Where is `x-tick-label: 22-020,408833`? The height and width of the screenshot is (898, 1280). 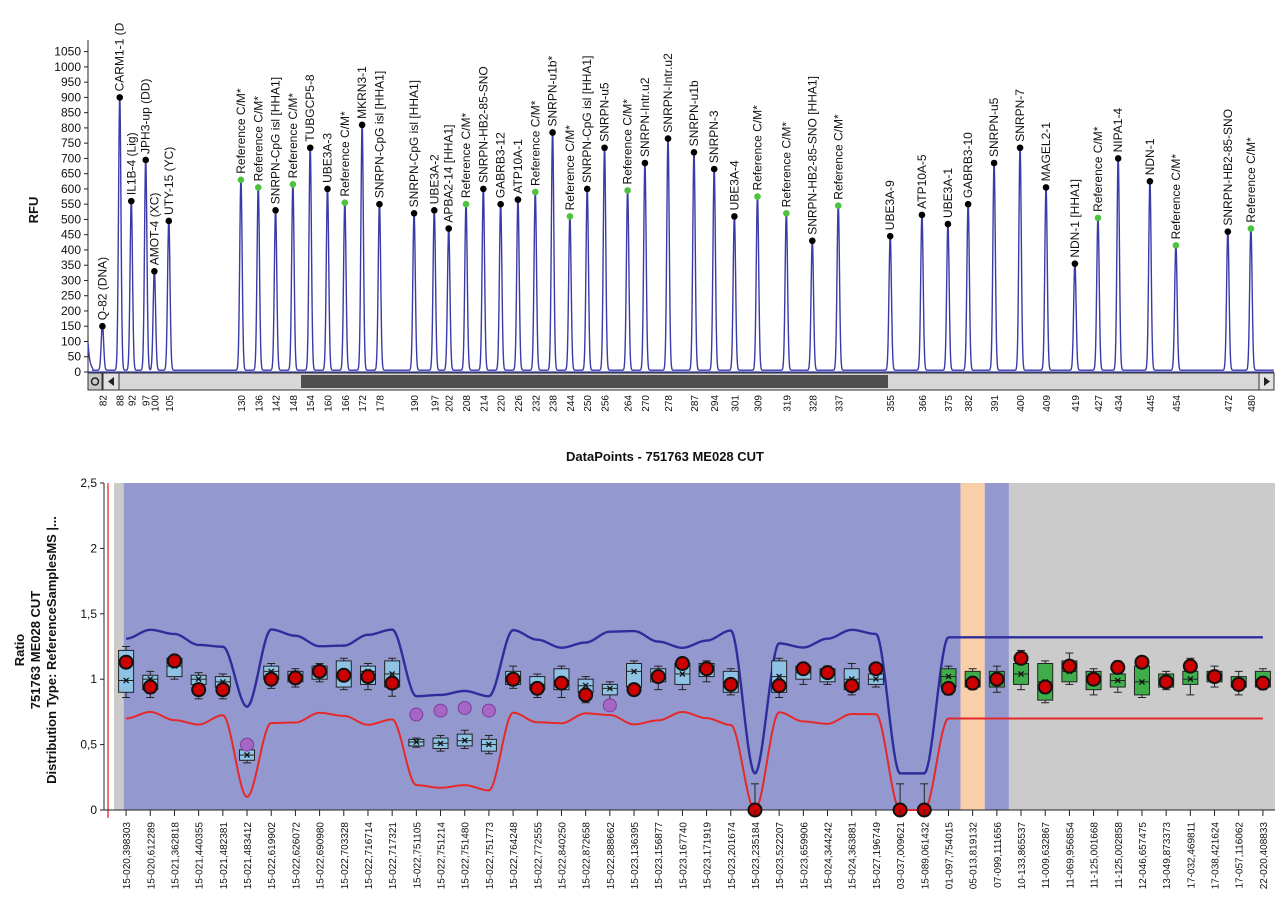
x-tick-label: 22-020,408833 is located at coordinates (1264, 856).